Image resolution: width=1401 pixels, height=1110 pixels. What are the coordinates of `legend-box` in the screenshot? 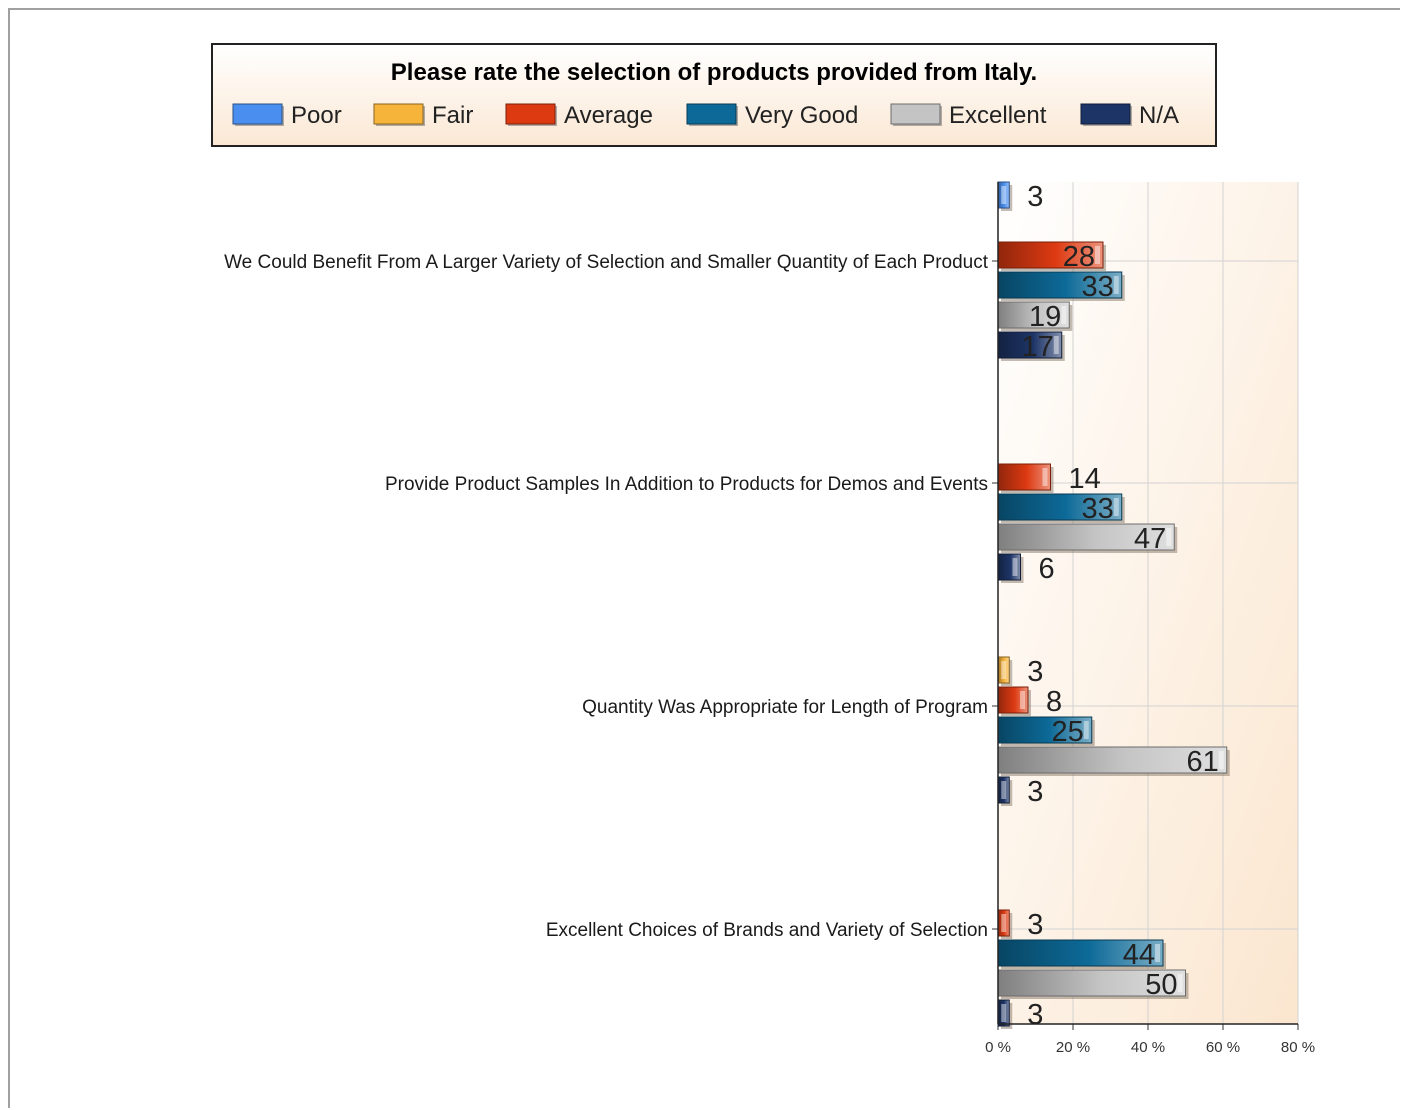 It's located at (714, 95).